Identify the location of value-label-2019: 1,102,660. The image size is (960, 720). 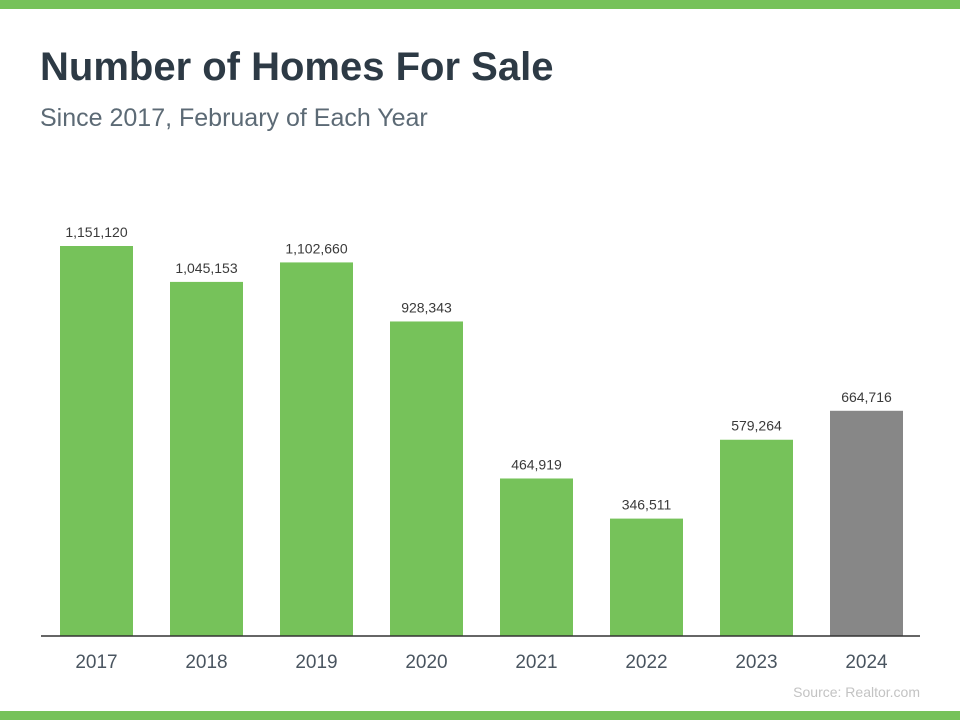
(316, 248).